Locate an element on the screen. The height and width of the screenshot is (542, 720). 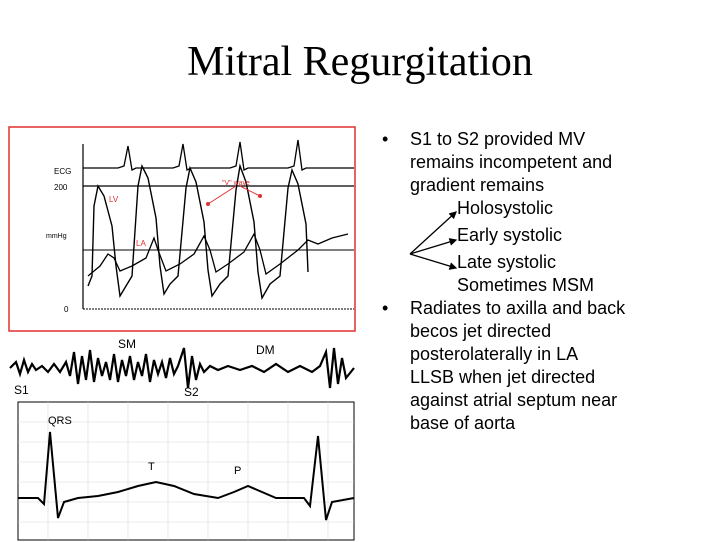
sub-item-sometimes-msm: Sometimes MSM is located at coordinates (526, 285).